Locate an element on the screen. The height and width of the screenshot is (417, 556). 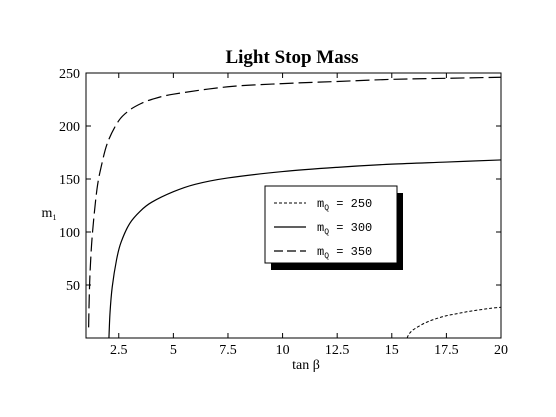
legend-label-250: mQ = 250 is located at coordinates (344, 205).